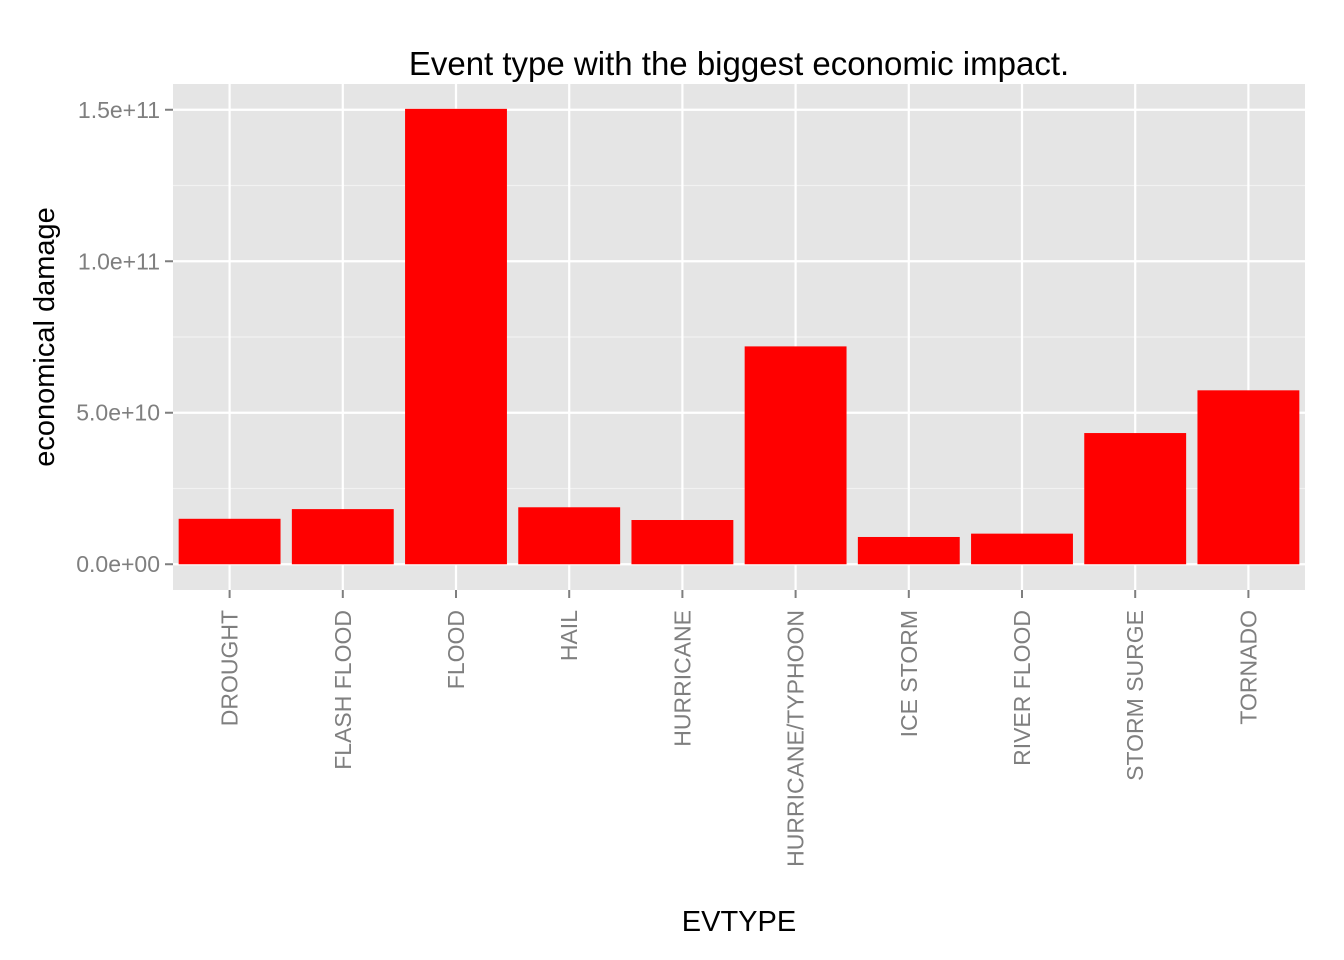 The height and width of the screenshot is (960, 1344). I want to click on x-tick-label: STORM SURGE, so click(1135, 695).